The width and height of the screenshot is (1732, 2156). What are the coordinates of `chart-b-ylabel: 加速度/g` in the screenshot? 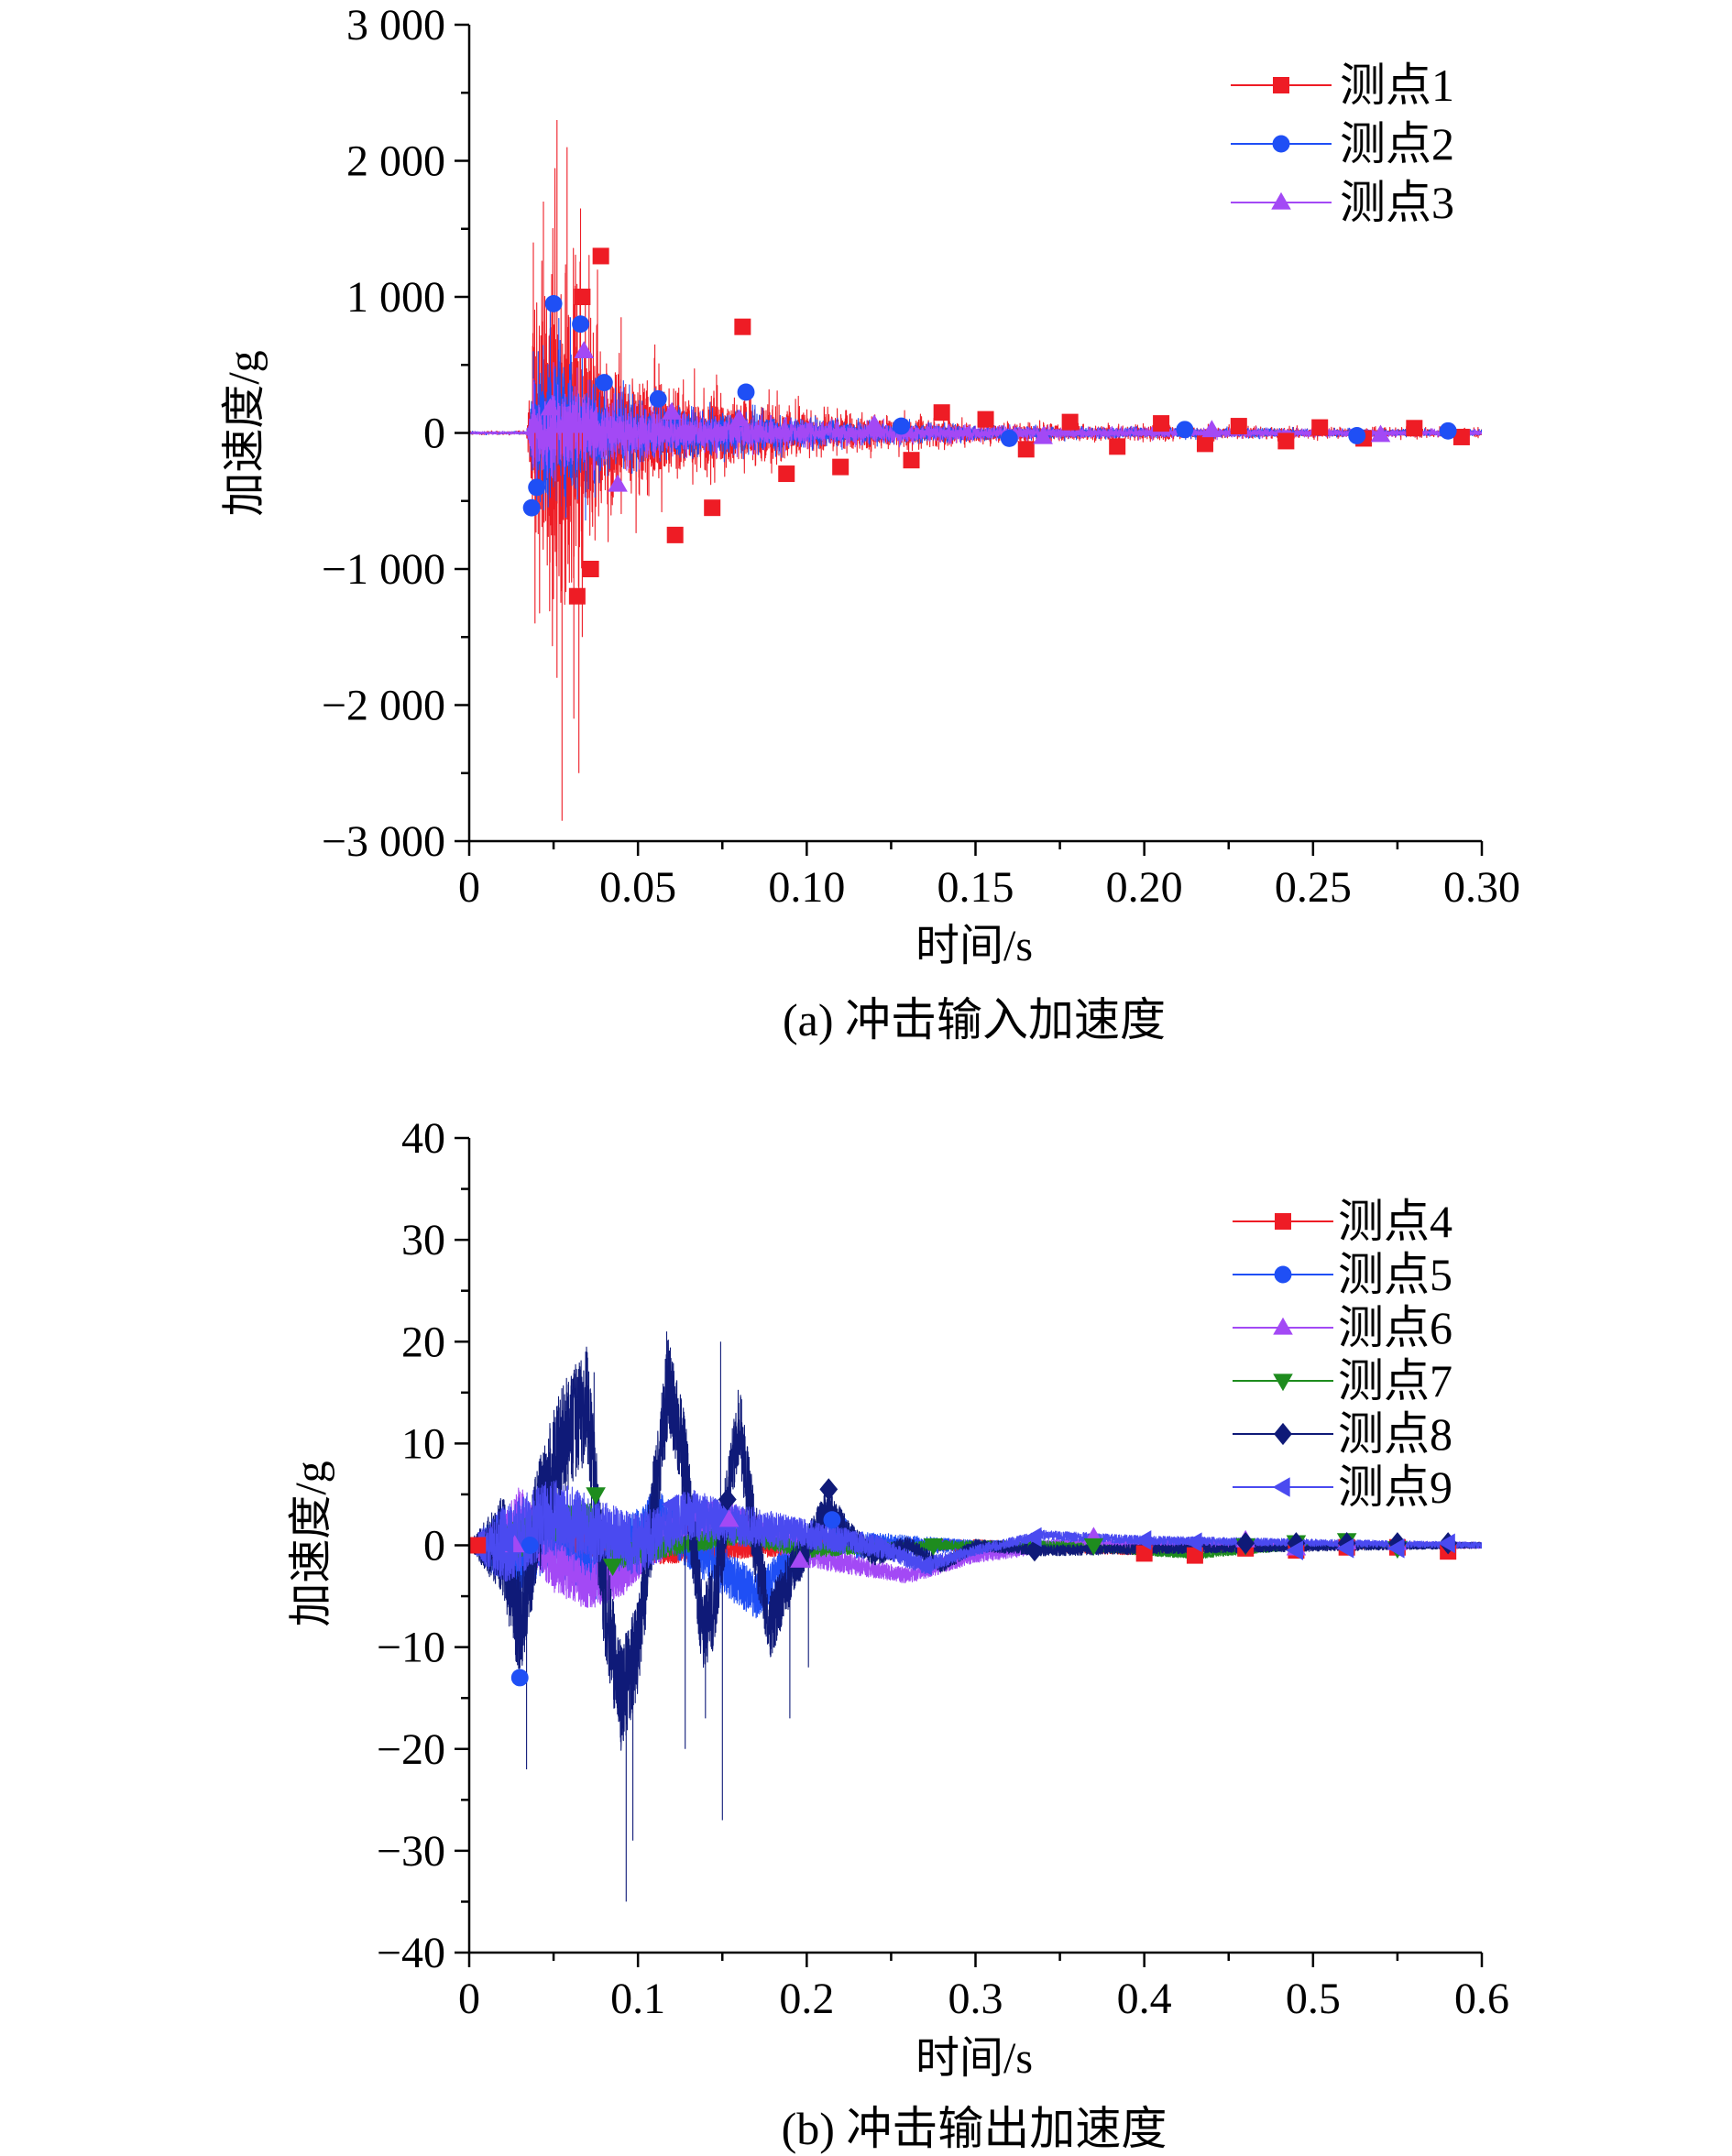 It's located at (311, 1543).